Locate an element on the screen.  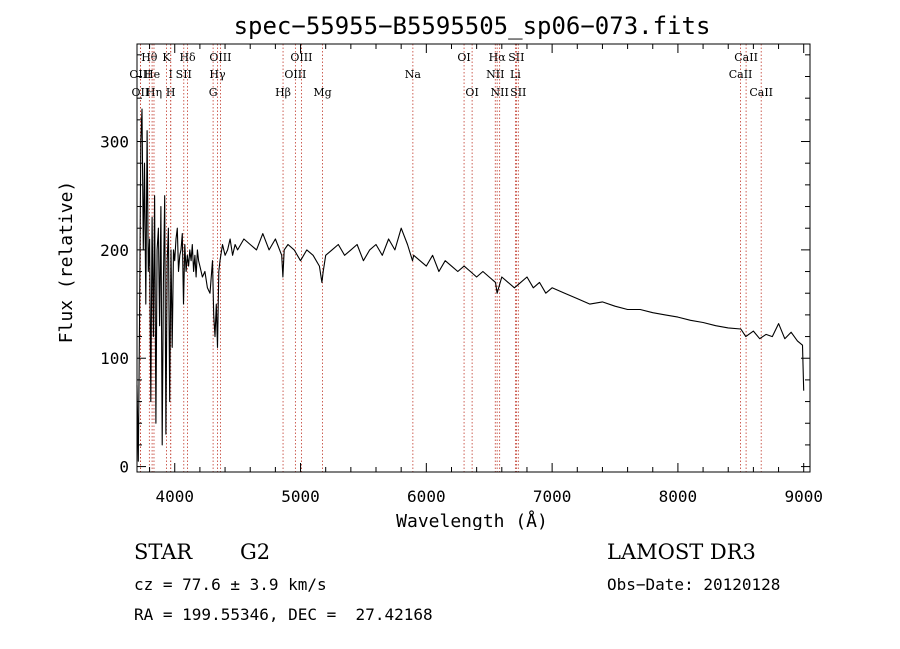
y-tick-label: 0 is located at coordinates (124, 467).